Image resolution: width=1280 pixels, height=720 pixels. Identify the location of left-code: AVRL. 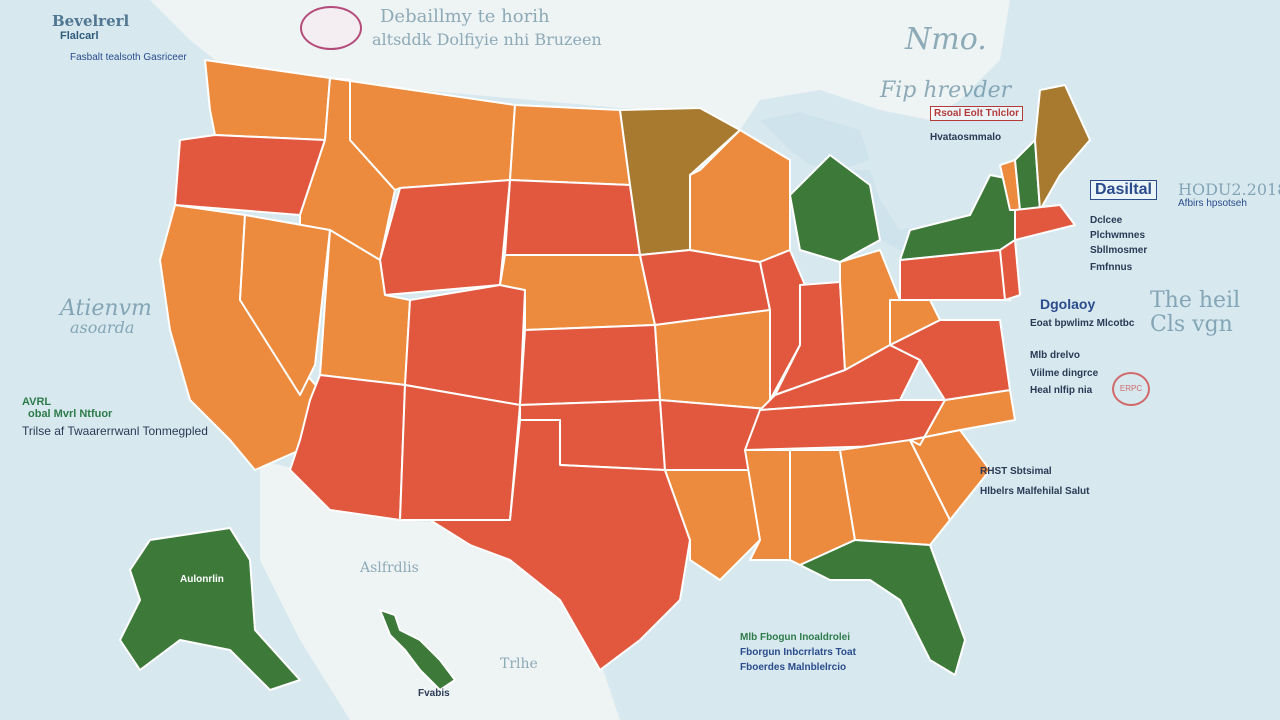
(37, 402).